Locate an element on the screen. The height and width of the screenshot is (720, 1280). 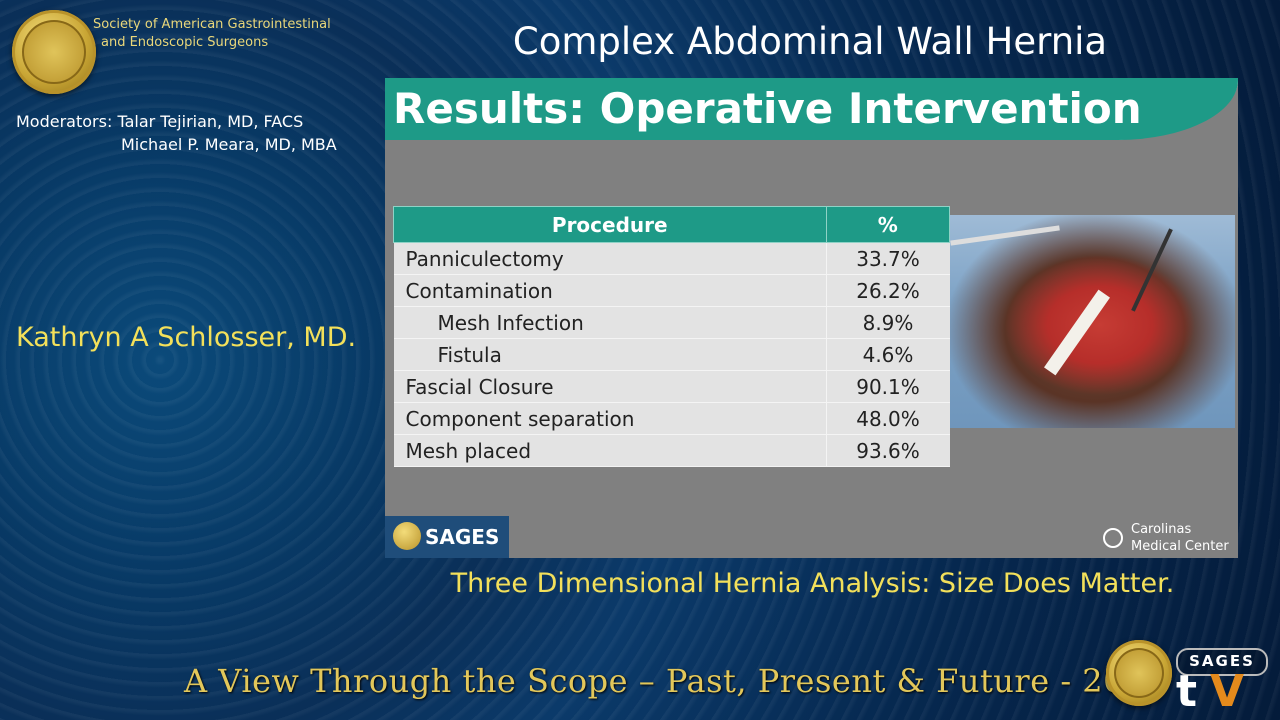
column-header-percent: % is located at coordinates (887, 224).